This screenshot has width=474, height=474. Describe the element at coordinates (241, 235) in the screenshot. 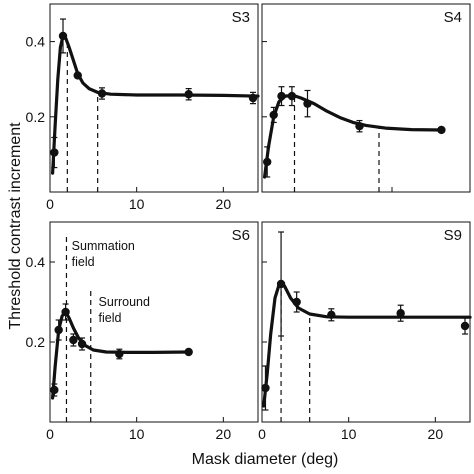

I see `panel-title: S6` at that location.